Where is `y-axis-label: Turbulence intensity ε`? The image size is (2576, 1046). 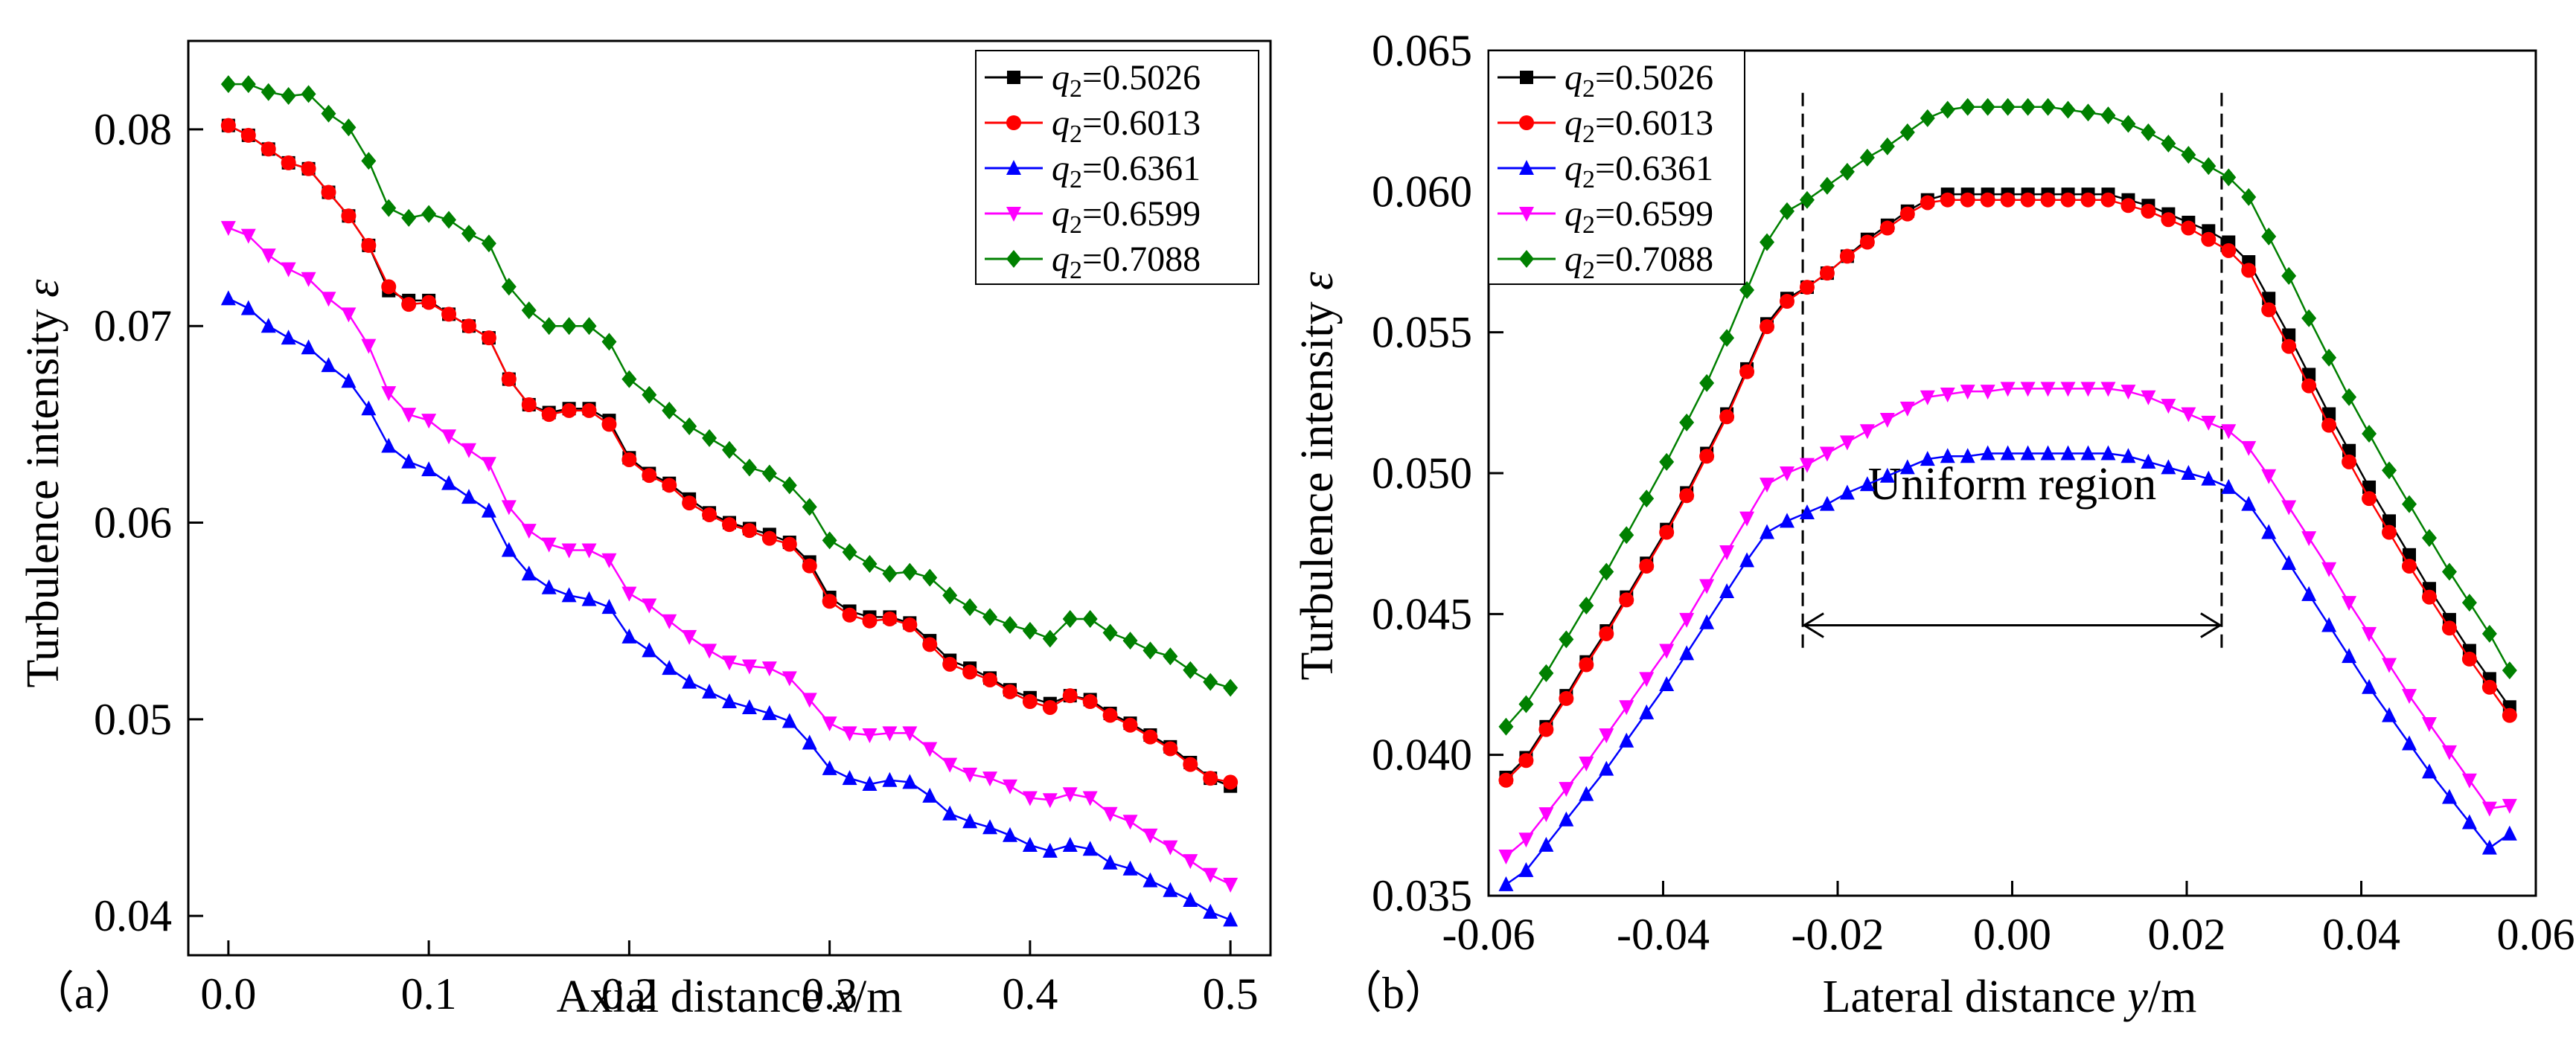
y-axis-label: Turbulence intensity ε is located at coordinates (1317, 477).